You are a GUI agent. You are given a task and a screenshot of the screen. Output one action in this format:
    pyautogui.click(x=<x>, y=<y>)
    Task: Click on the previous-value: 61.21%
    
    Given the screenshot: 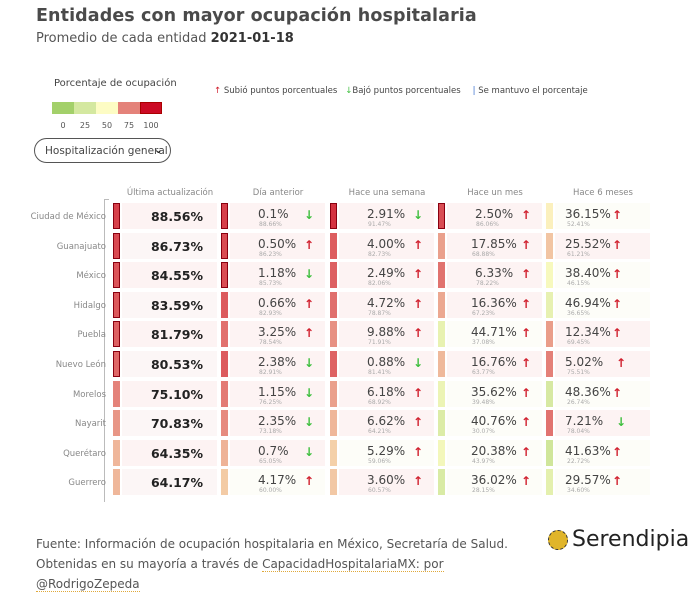 What is the action you would take?
    pyautogui.click(x=578, y=254)
    